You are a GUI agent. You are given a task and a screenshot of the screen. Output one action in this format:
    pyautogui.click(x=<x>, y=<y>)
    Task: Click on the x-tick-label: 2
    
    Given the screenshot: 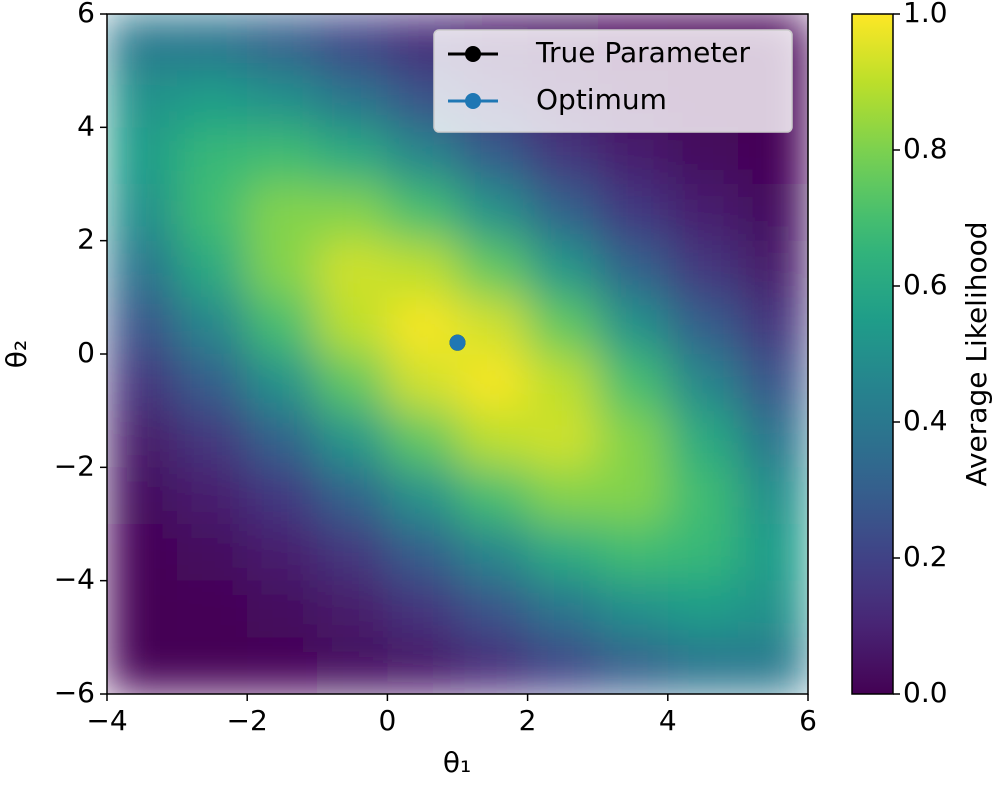 What is the action you would take?
    pyautogui.click(x=528, y=720)
    